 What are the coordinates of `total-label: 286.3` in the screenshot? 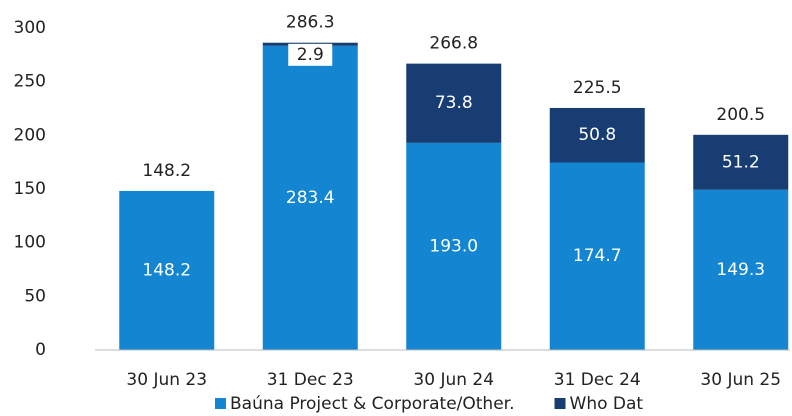 It's located at (310, 23).